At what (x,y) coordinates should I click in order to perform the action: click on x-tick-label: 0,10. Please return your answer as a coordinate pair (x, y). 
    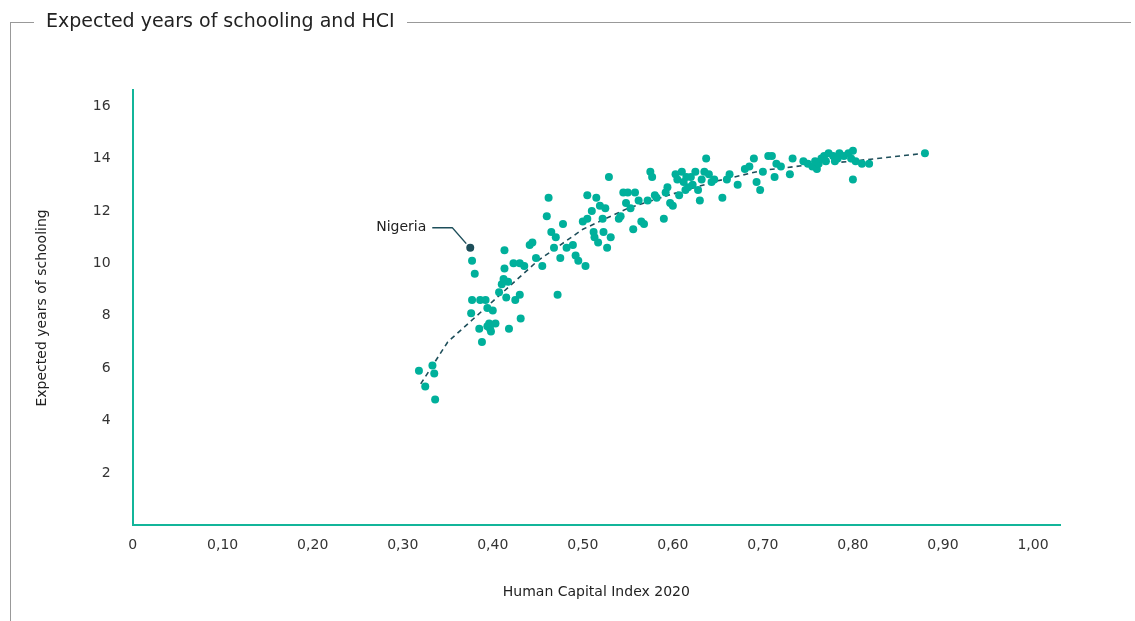
    Looking at the image, I should click on (223, 544).